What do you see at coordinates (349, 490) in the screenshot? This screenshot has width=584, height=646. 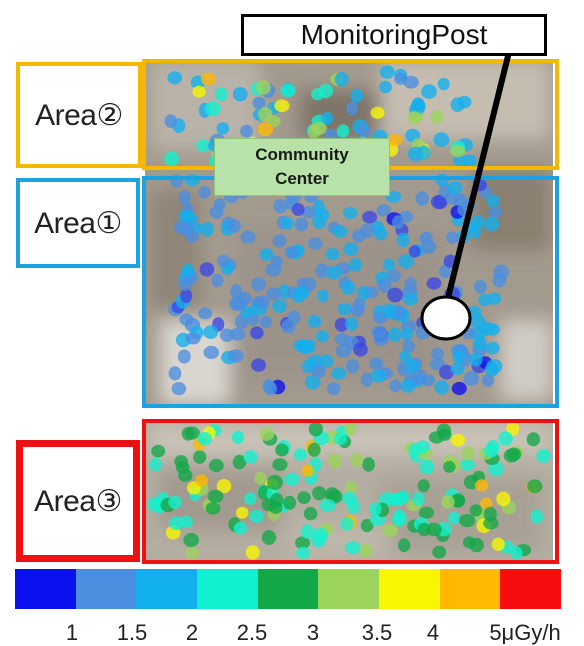 I see `measurement-points-lower` at bounding box center [349, 490].